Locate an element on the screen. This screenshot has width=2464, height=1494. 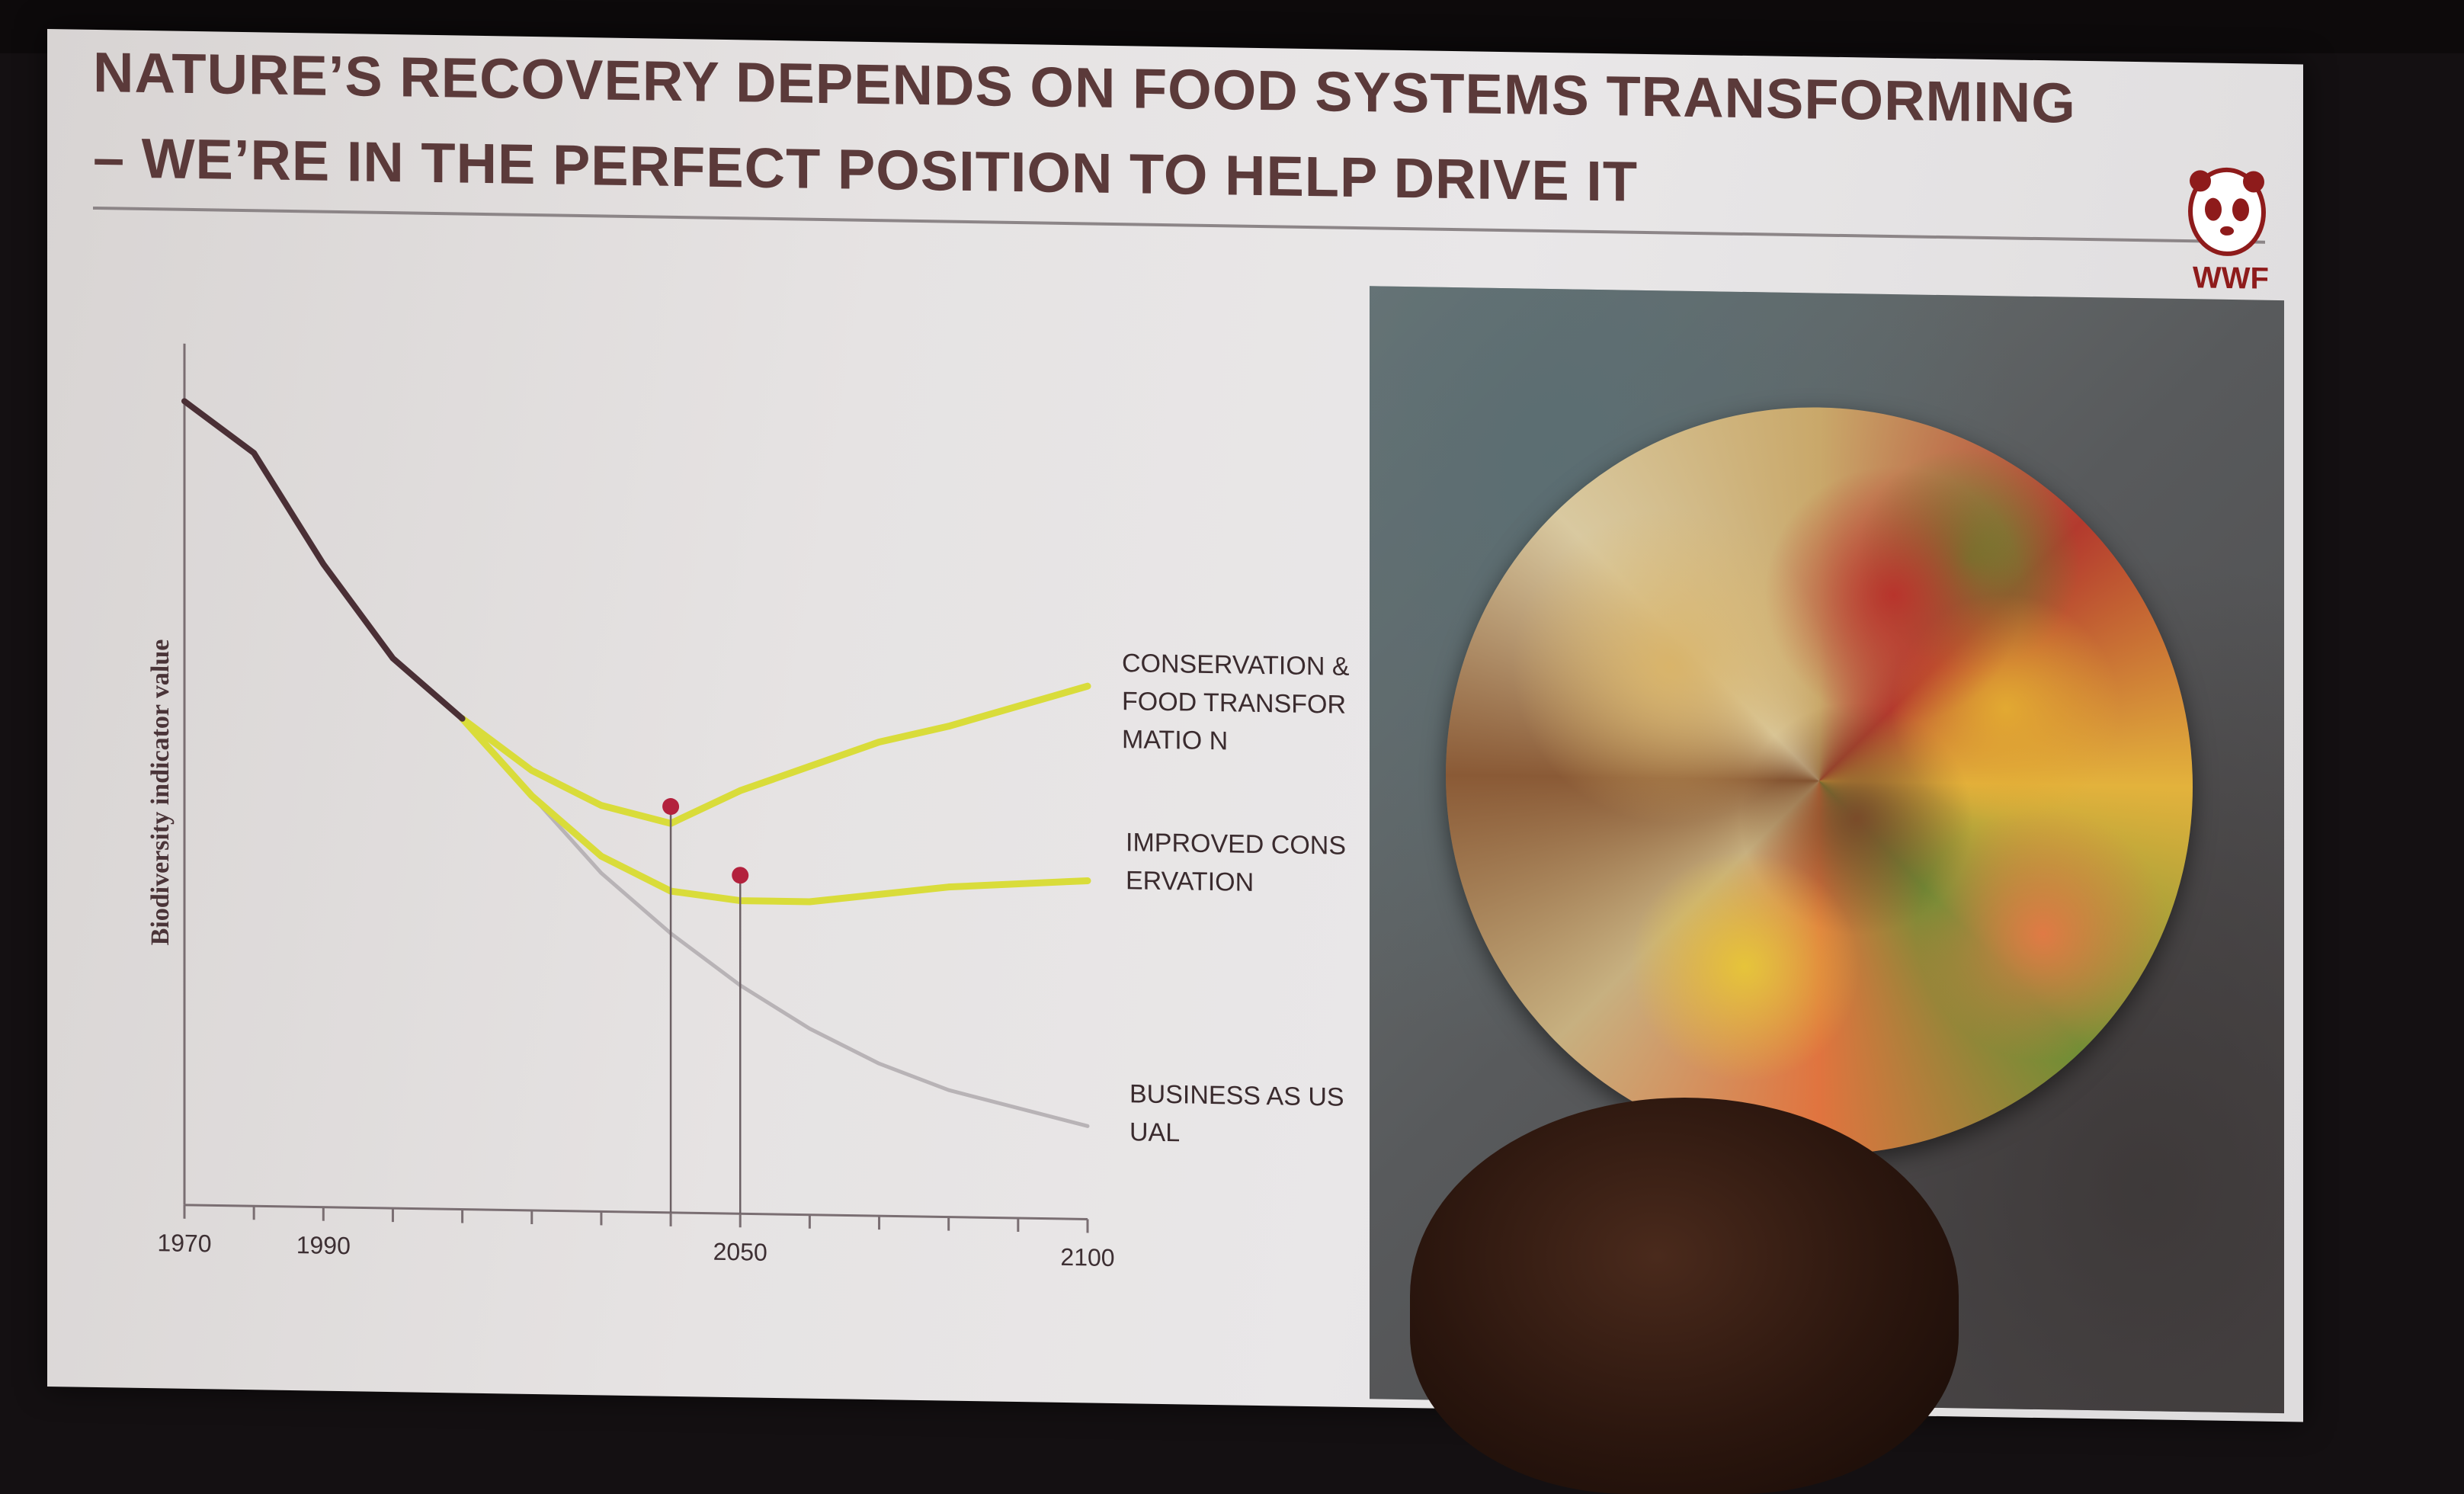
x-tick-label-1990: 1990 is located at coordinates (323, 1245).